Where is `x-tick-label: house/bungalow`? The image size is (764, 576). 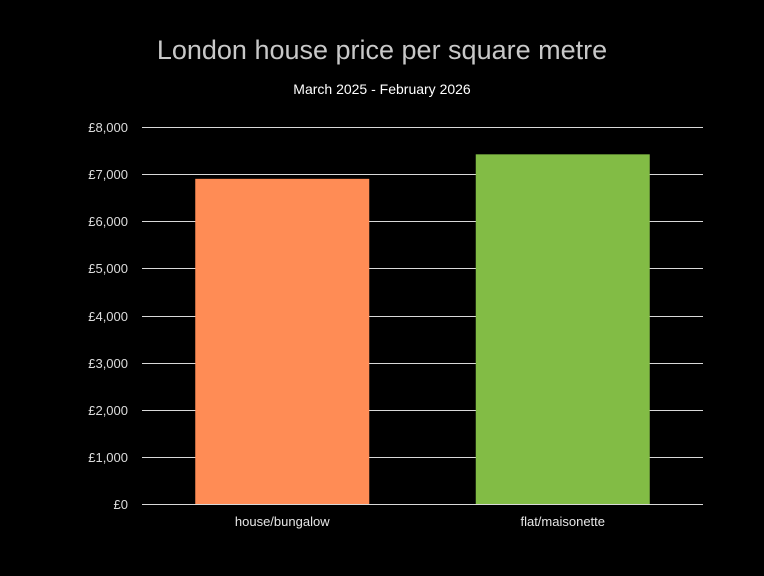 x-tick-label: house/bungalow is located at coordinates (282, 521).